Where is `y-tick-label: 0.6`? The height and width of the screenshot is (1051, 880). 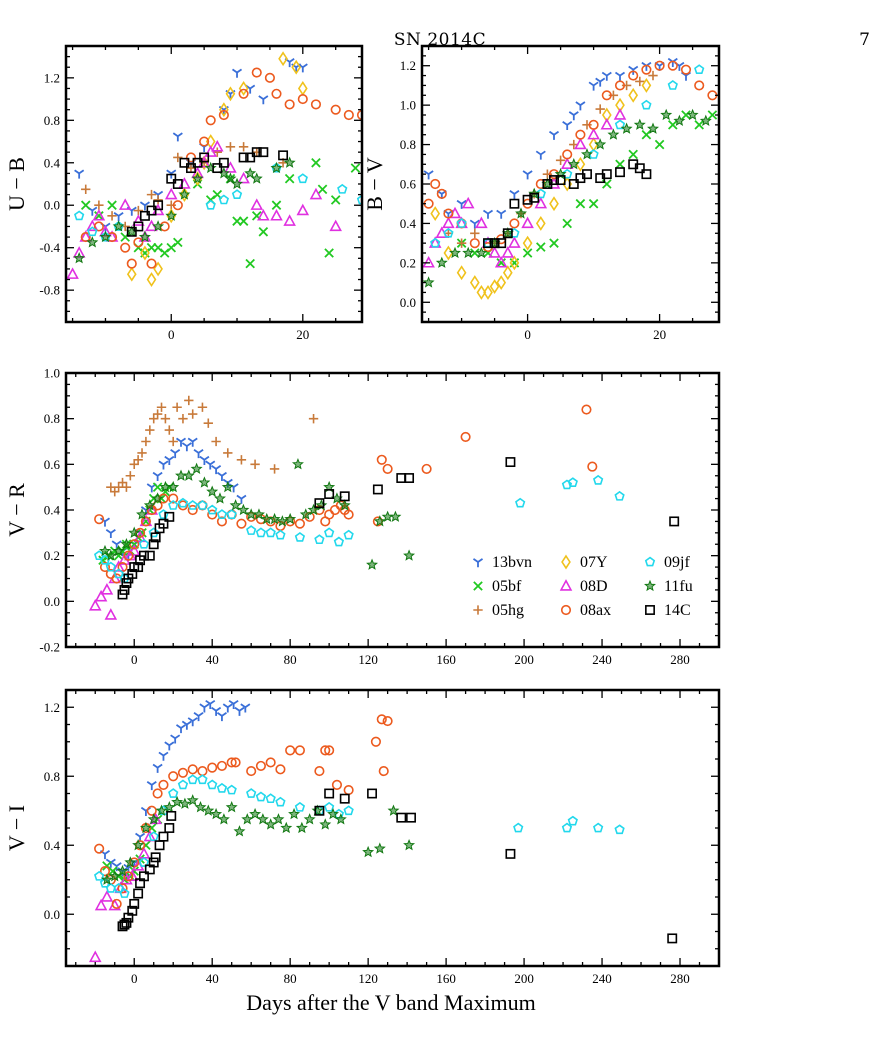 y-tick-label: 0.6 is located at coordinates (52, 464).